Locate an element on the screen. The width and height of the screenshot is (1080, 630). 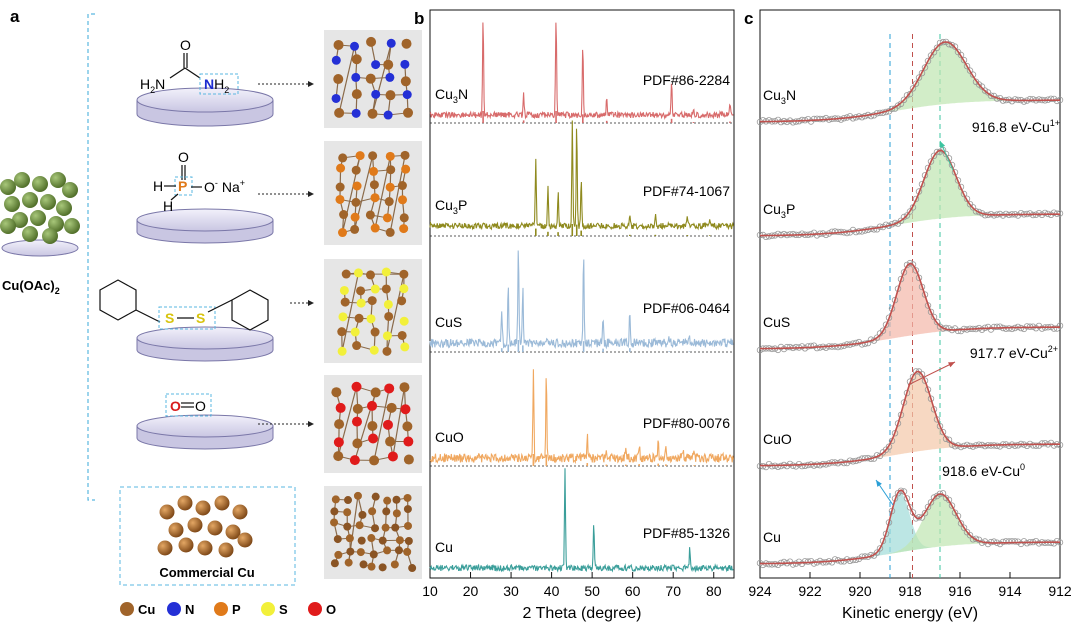
xps-x-tick-label: 924 is located at coordinates (760, 591).